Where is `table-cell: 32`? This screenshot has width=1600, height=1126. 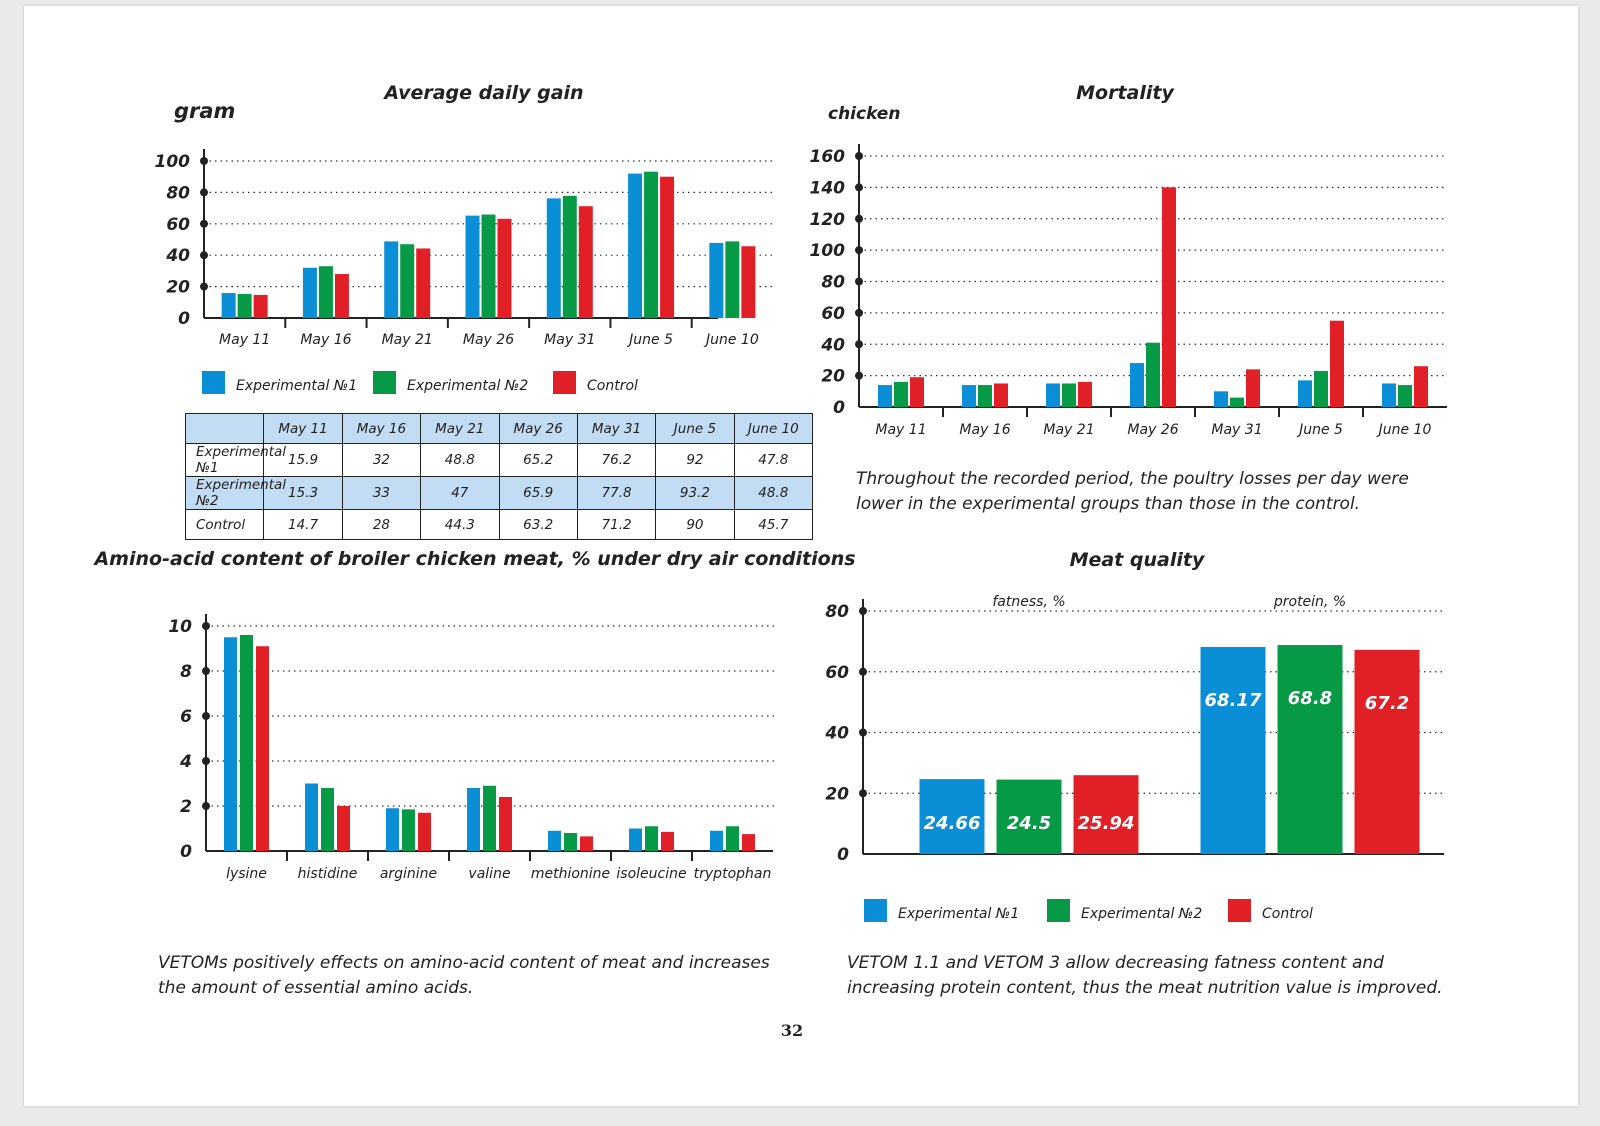
table-cell: 32 is located at coordinates (381, 460).